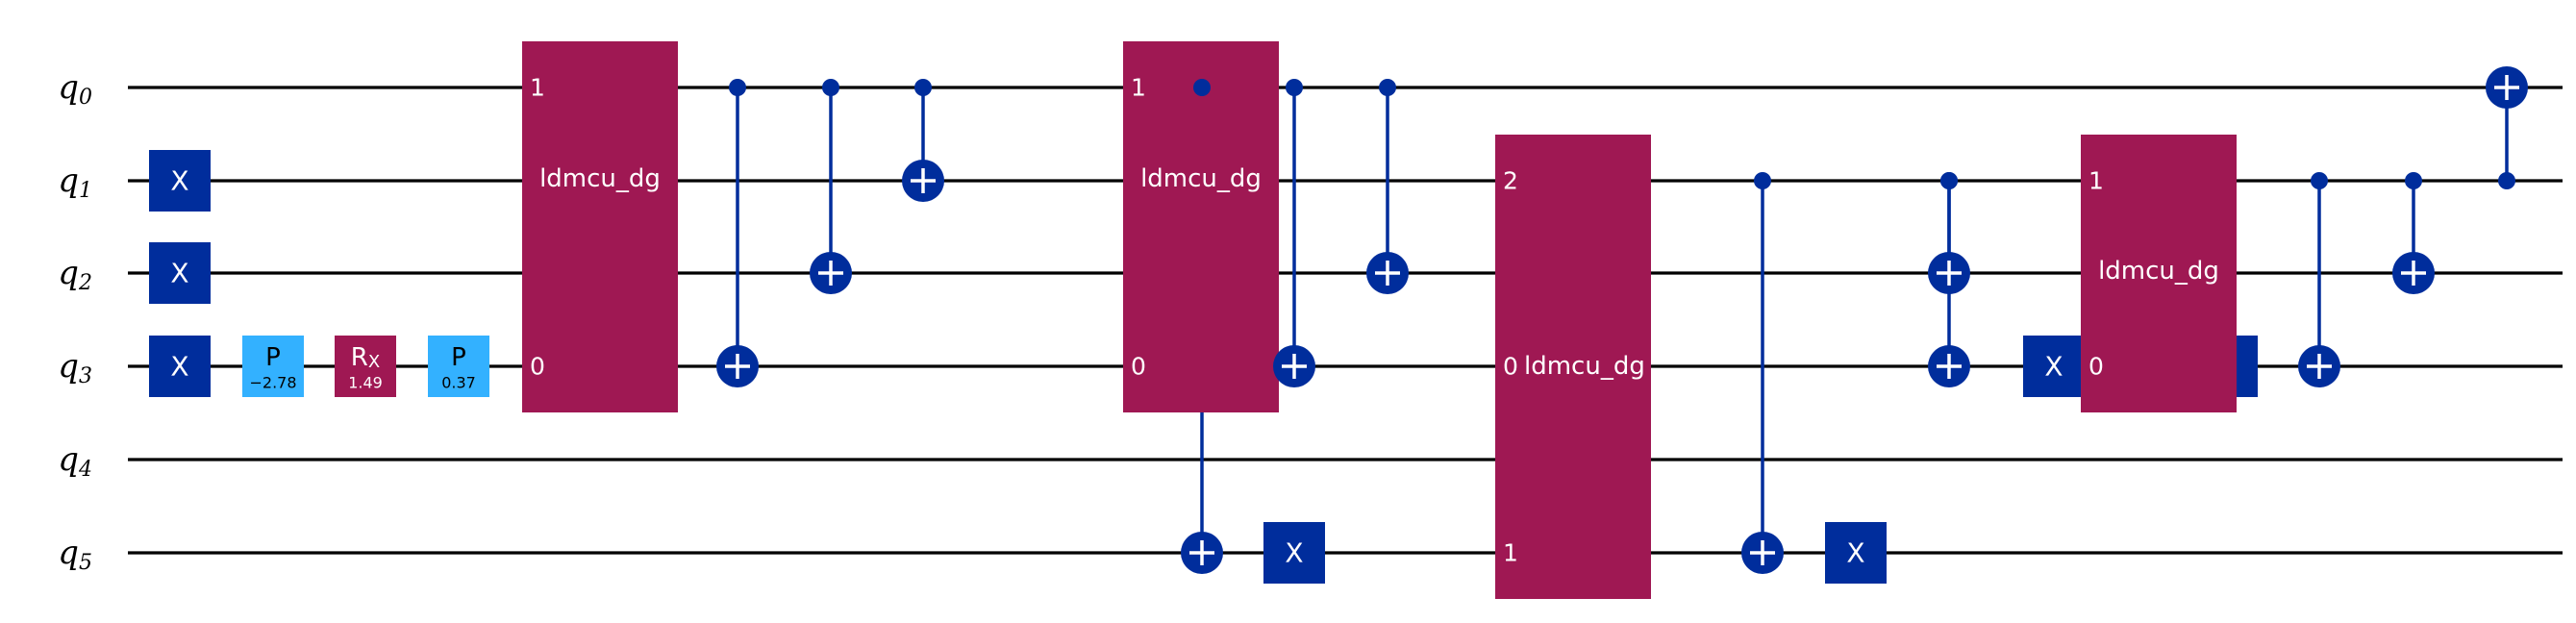 This screenshot has width=2576, height=623. I want to click on gate-x-7: X, so click(1856, 553).